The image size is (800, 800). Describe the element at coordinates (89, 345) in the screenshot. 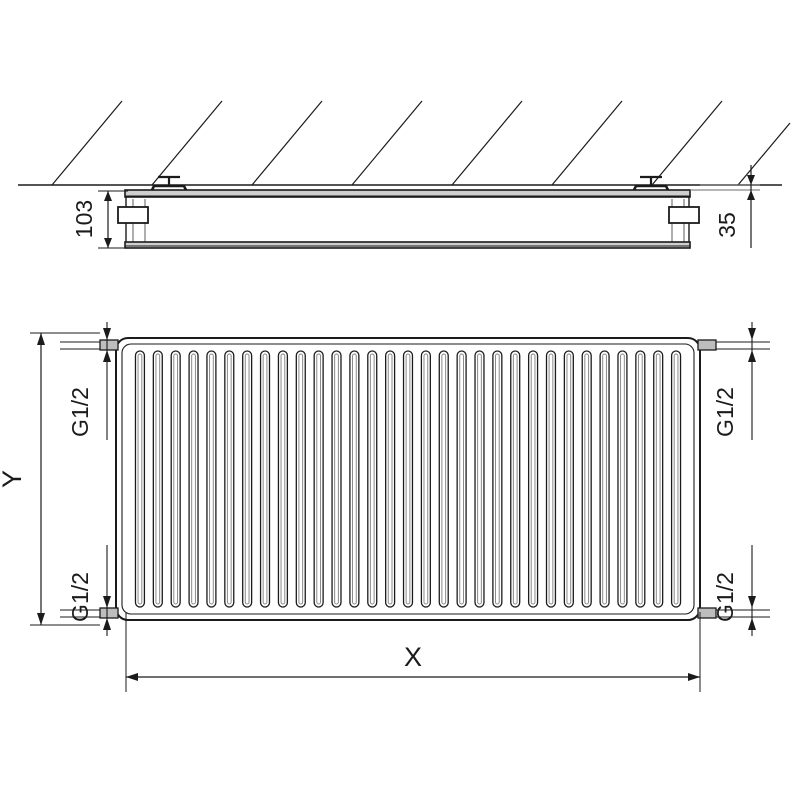

I see `connection-stub-top-left` at that location.